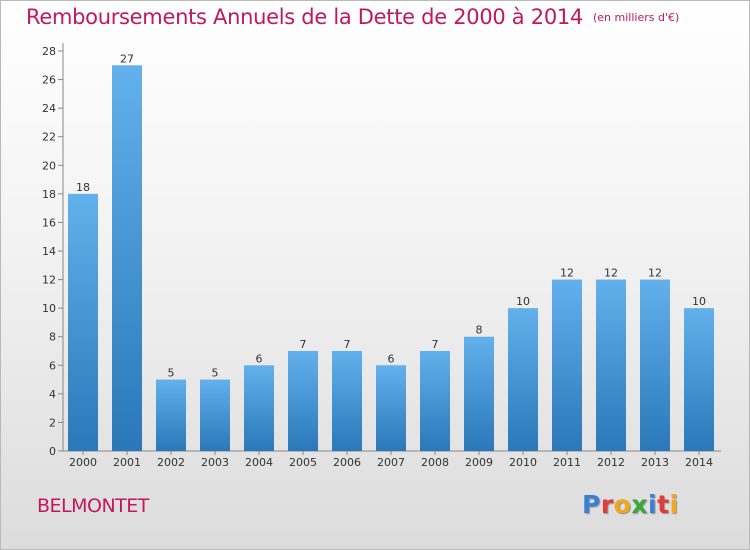 Image resolution: width=750 pixels, height=550 pixels. What do you see at coordinates (699, 462) in the screenshot?
I see `x-tick-label: 2014` at bounding box center [699, 462].